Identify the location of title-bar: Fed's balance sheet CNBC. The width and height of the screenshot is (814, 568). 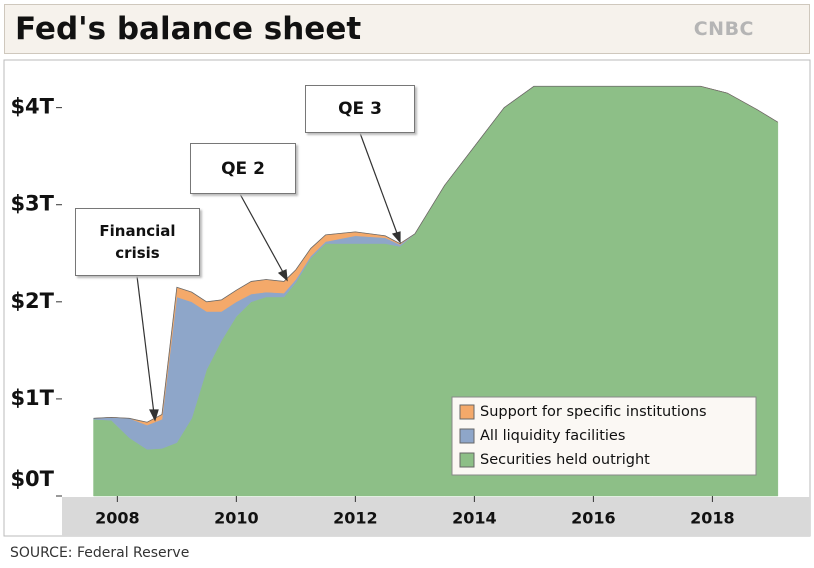
(407, 29).